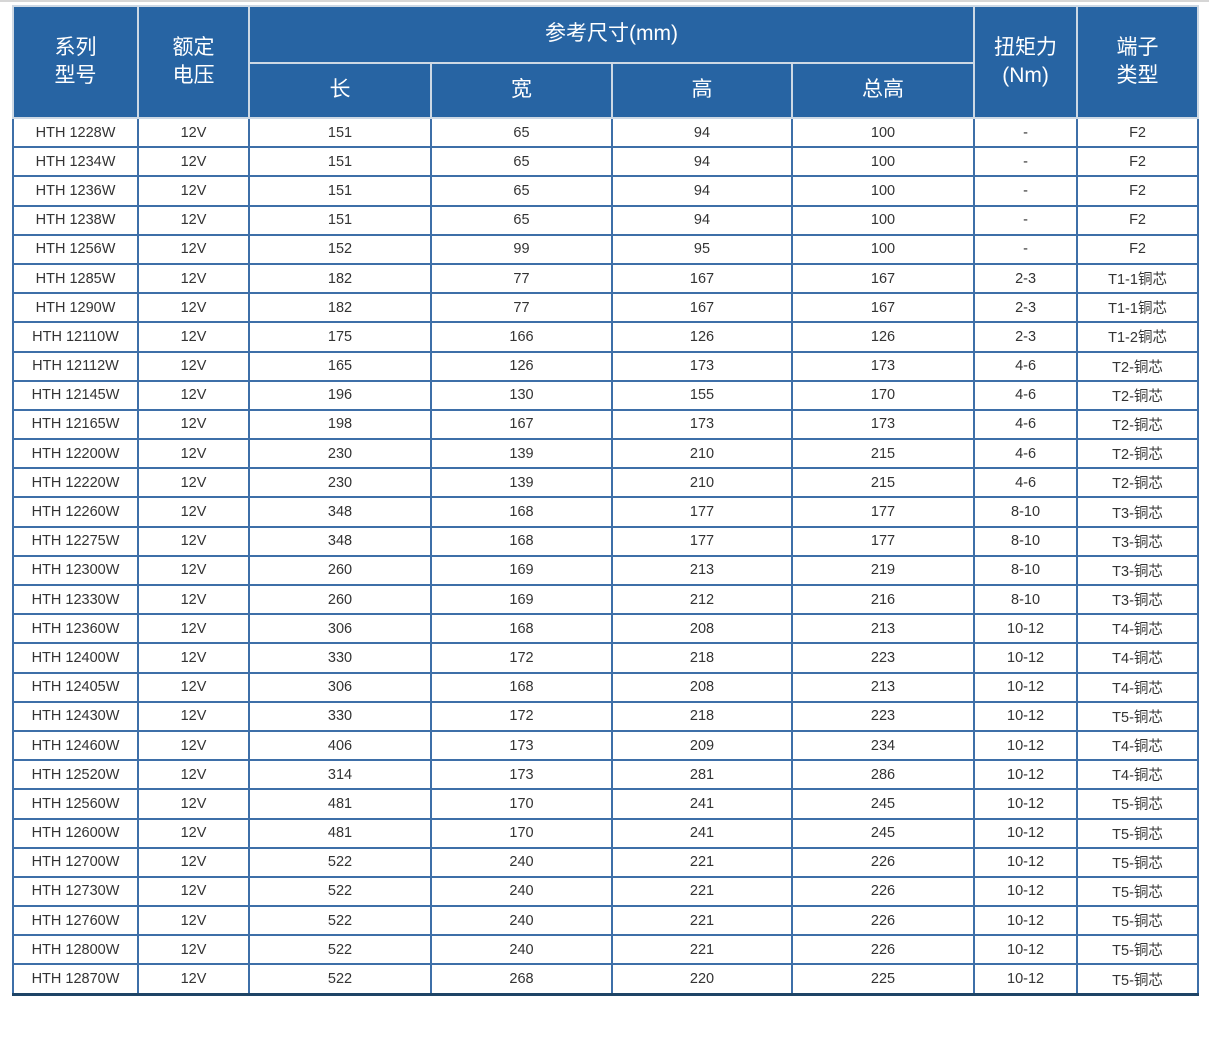 This screenshot has width=1209, height=1062. What do you see at coordinates (521, 599) in the screenshot?
I see `table-cell: 169` at bounding box center [521, 599].